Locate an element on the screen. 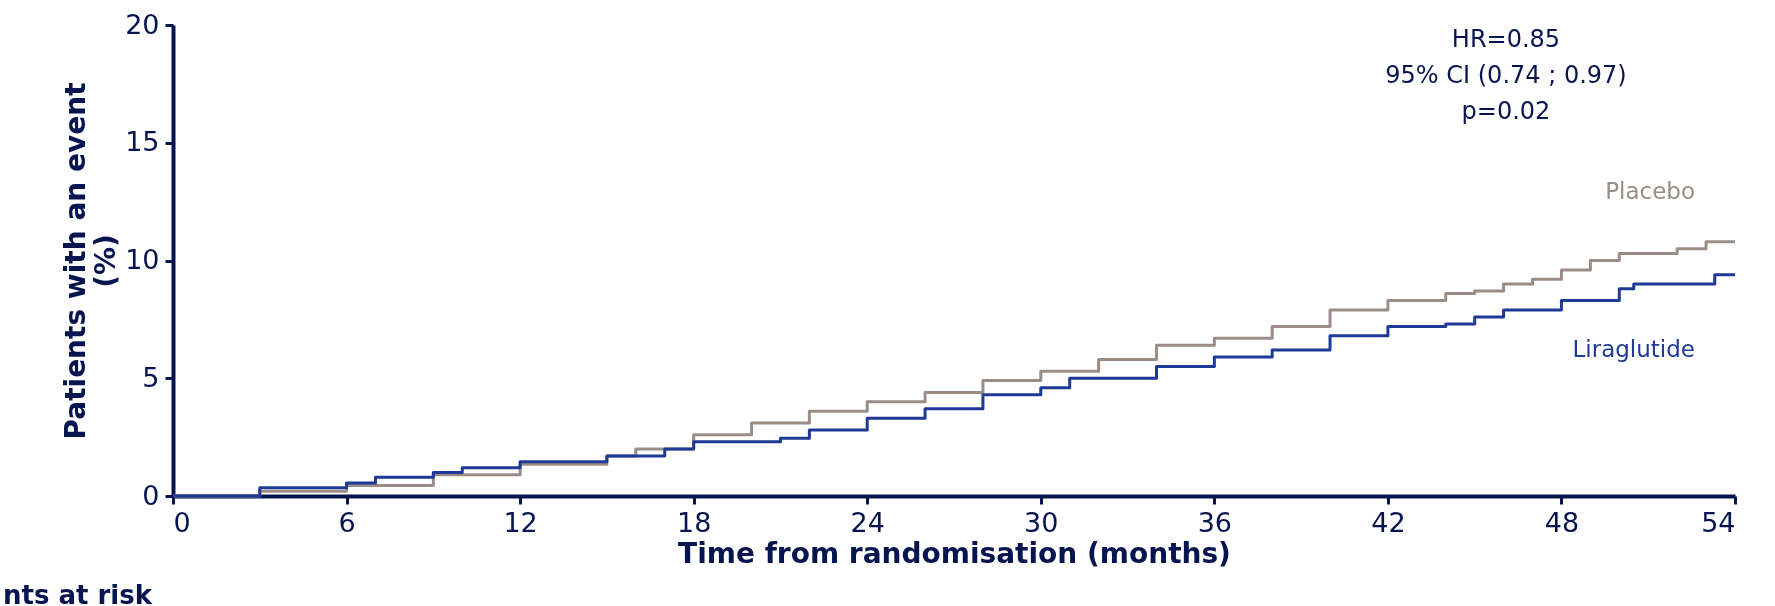 The height and width of the screenshot is (606, 1775). x-tick-label: 36 is located at coordinates (1215, 522).